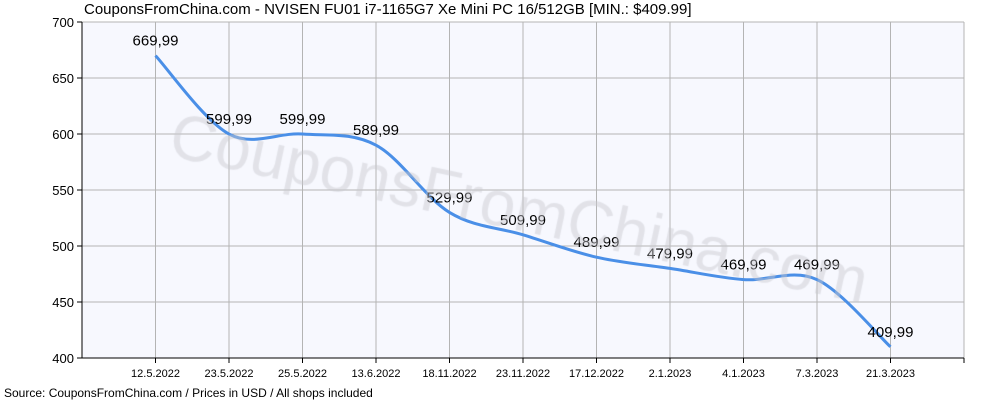 The height and width of the screenshot is (400, 1000). Describe the element at coordinates (890, 374) in the screenshot. I see `x-tick-label: 21.3.2023` at that location.